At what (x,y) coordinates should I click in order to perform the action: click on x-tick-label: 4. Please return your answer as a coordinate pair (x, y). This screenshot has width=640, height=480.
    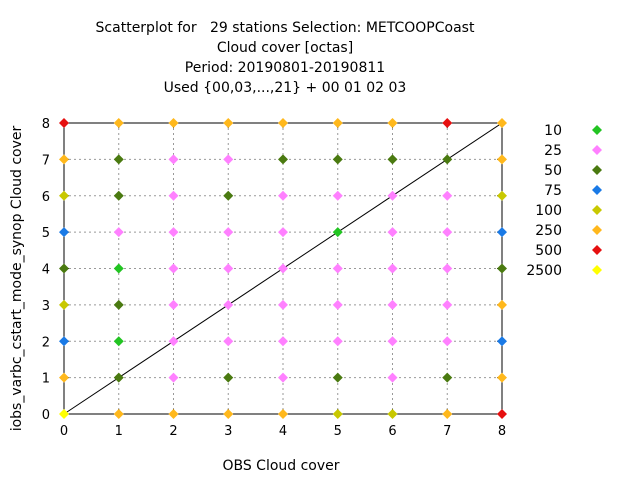
    Looking at the image, I should click on (283, 431).